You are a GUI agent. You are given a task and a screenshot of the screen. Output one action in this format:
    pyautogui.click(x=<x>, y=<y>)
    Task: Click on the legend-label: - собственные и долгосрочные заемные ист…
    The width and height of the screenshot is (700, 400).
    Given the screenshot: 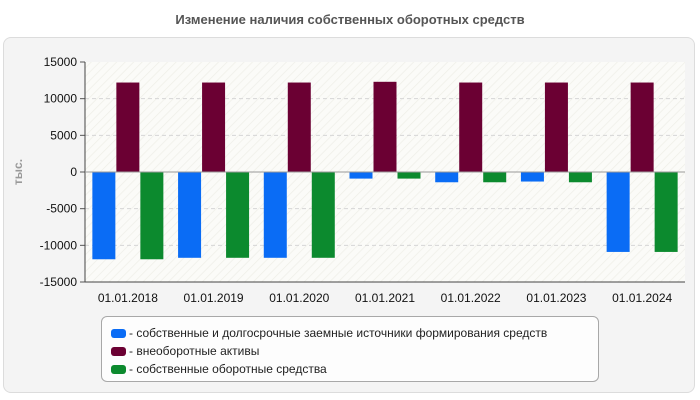 What is the action you would take?
    pyautogui.click(x=338, y=333)
    